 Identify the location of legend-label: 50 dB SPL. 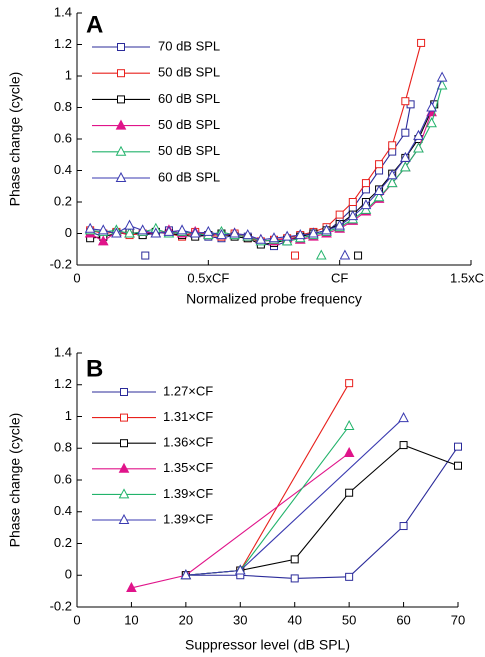
(189, 124).